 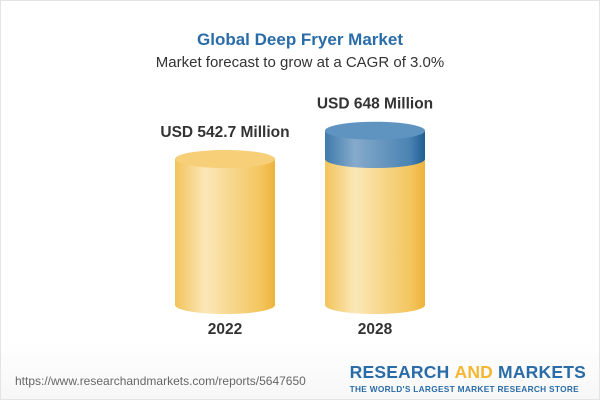 I want to click on cylinder-2028-growth-body, so click(x=375, y=149).